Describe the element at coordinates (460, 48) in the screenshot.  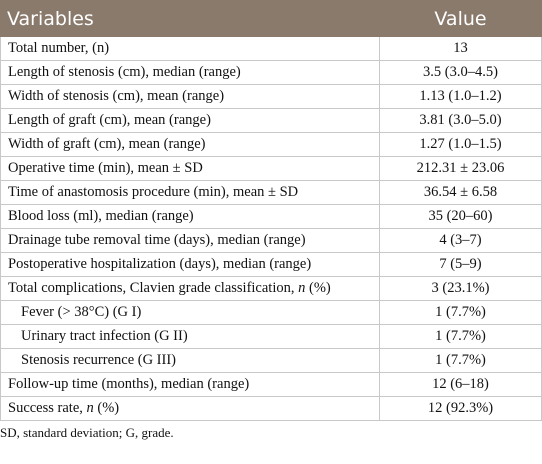
I see `row-value: 13` at that location.